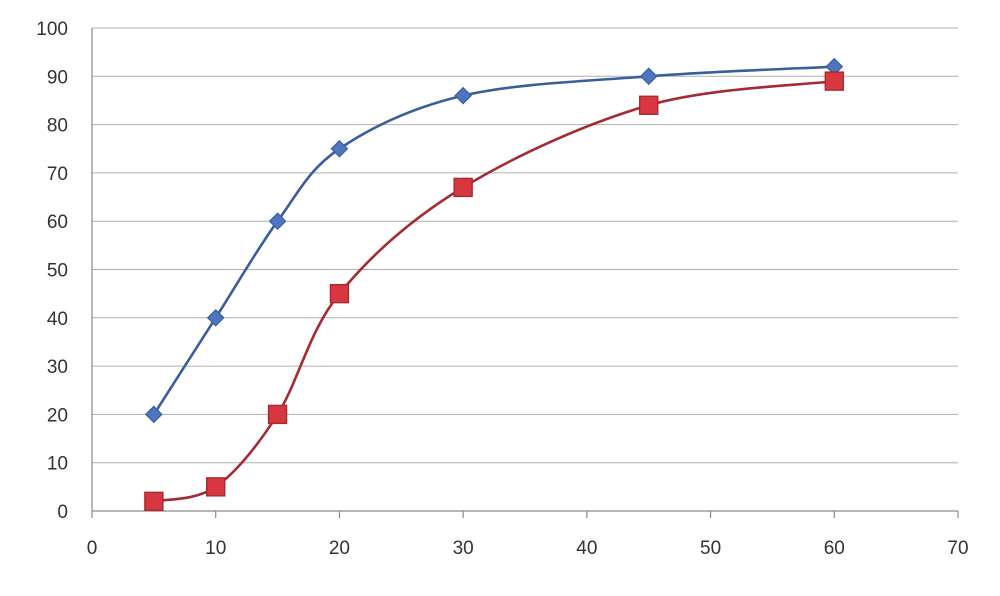 Image resolution: width=1000 pixels, height=596 pixels. I want to click on x-tick-label: 40, so click(586, 548).